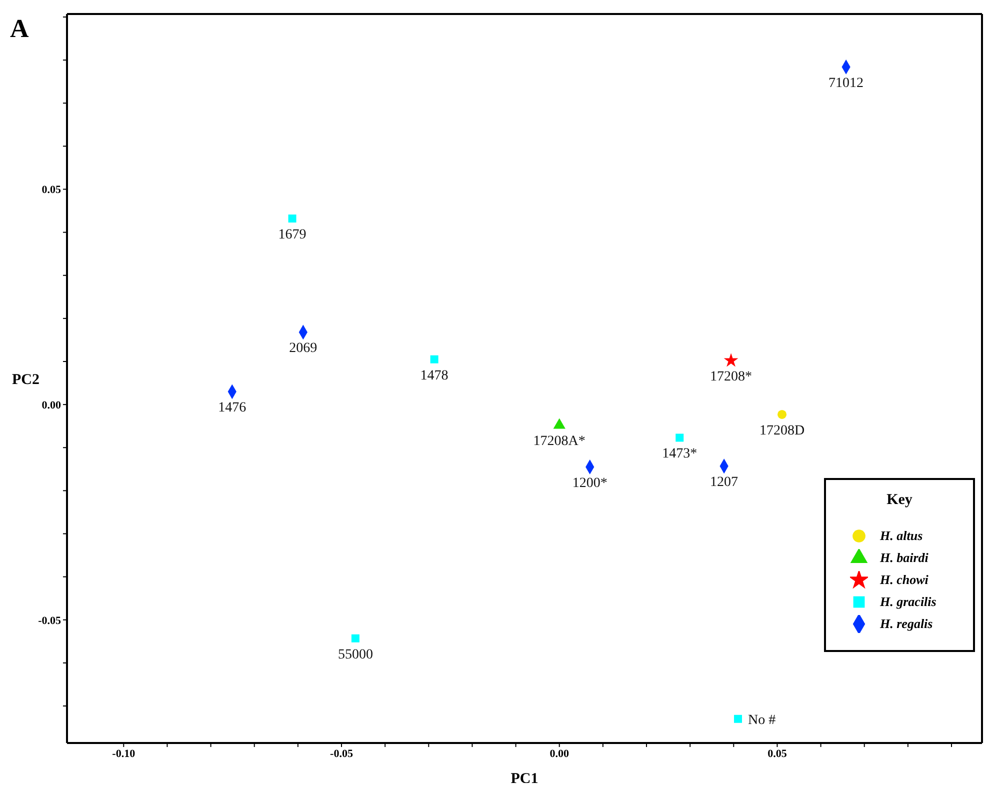 This screenshot has width=994, height=789. What do you see at coordinates (762, 720) in the screenshot?
I see `annotation: No #` at bounding box center [762, 720].